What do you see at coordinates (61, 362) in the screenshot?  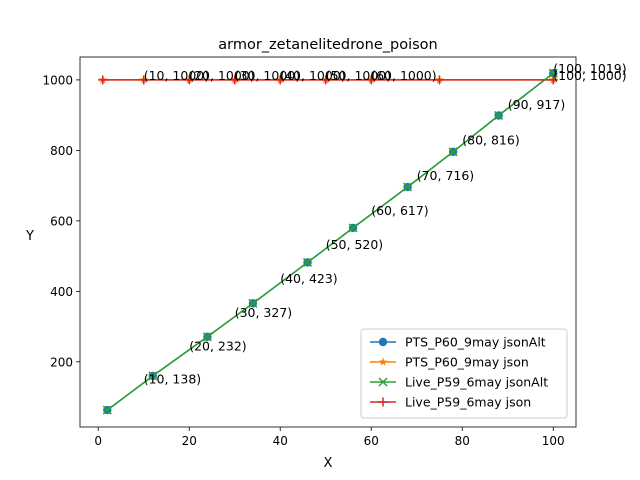 I see `y-tick-label: 200` at bounding box center [61, 362].